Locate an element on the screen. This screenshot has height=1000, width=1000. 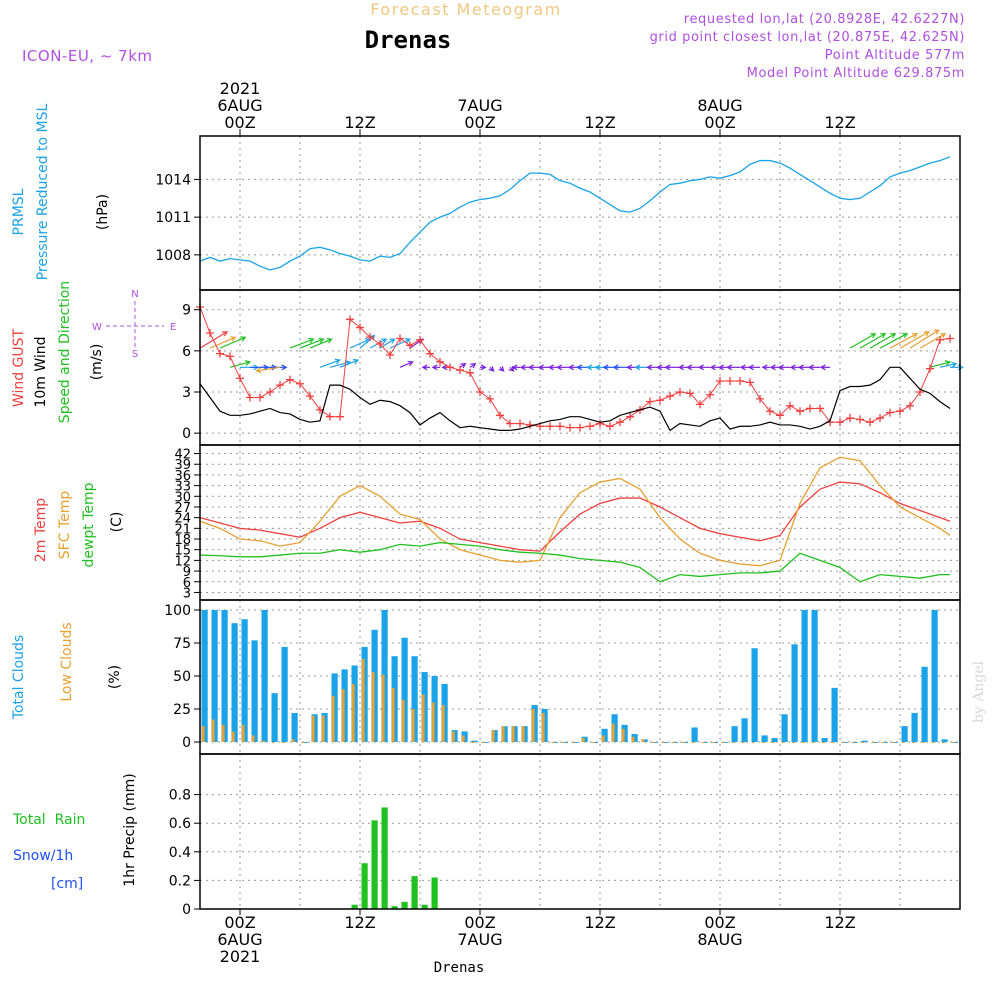
top-time-label: 8AUG is located at coordinates (719, 105).